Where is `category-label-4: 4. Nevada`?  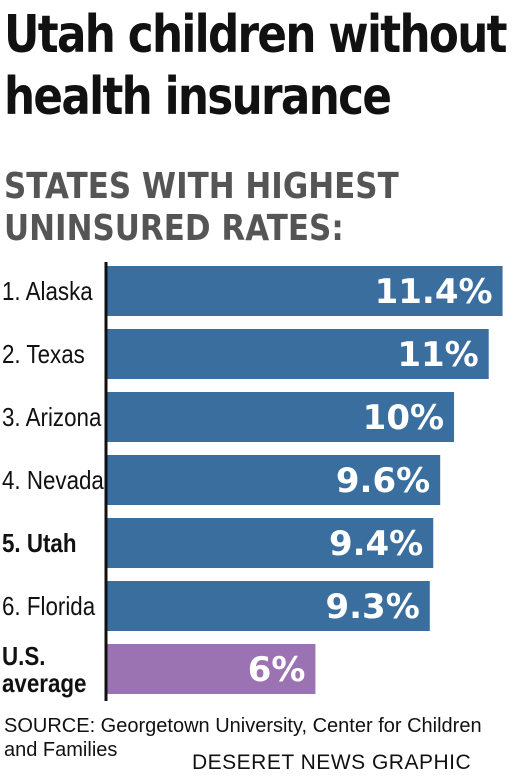
category-label-4: 4. Nevada is located at coordinates (53, 480).